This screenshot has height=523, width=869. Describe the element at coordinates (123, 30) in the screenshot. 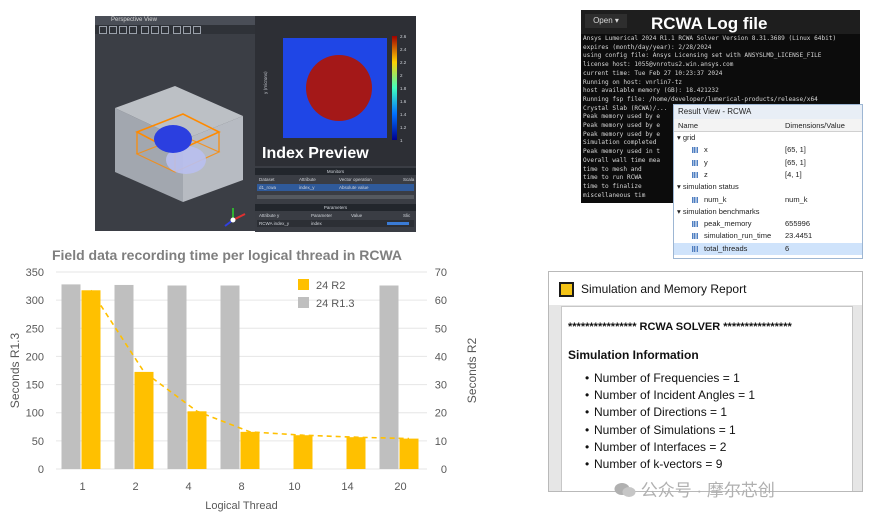

I see `pan-tool-icon` at that location.